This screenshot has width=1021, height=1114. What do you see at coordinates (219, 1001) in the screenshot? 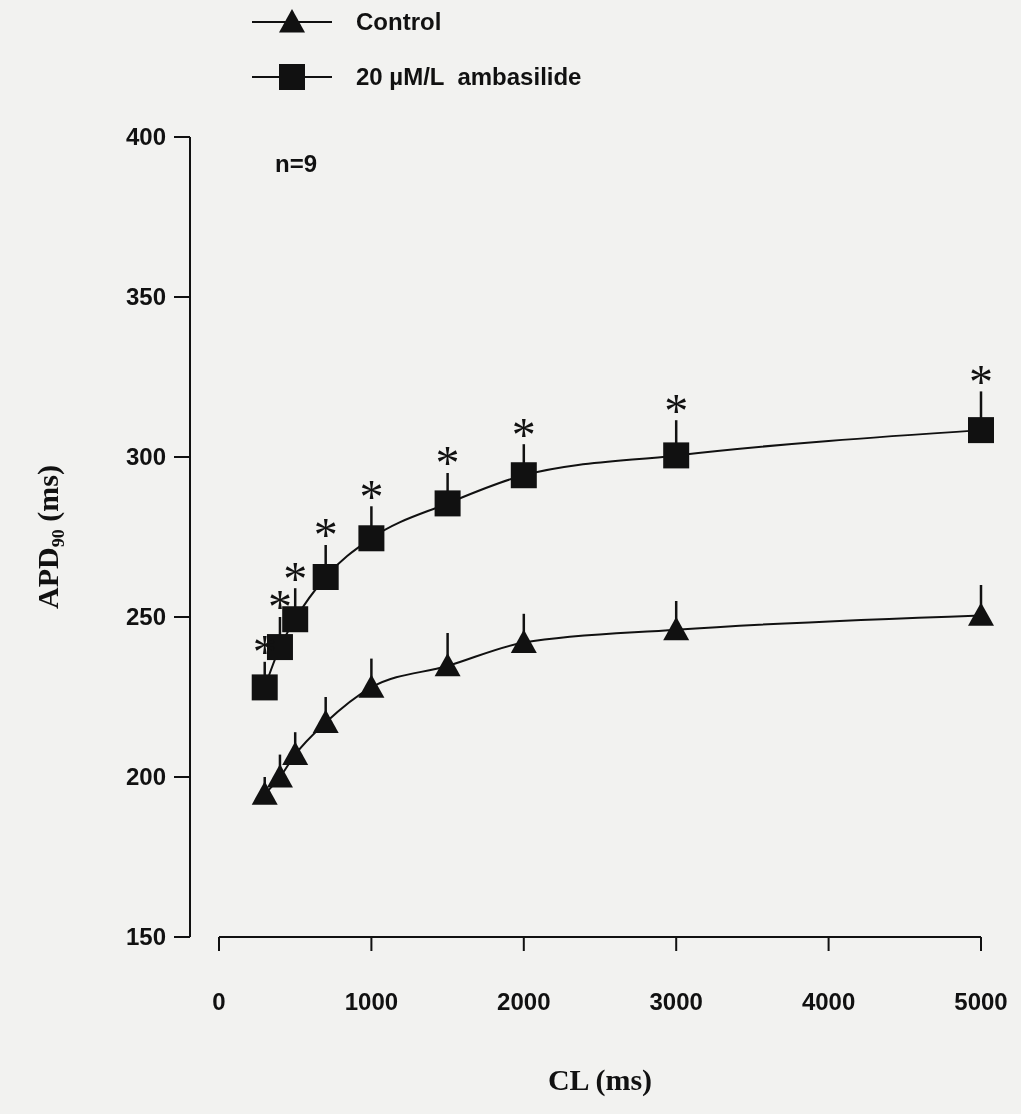
I see `x-tick-label: 0` at bounding box center [219, 1001].